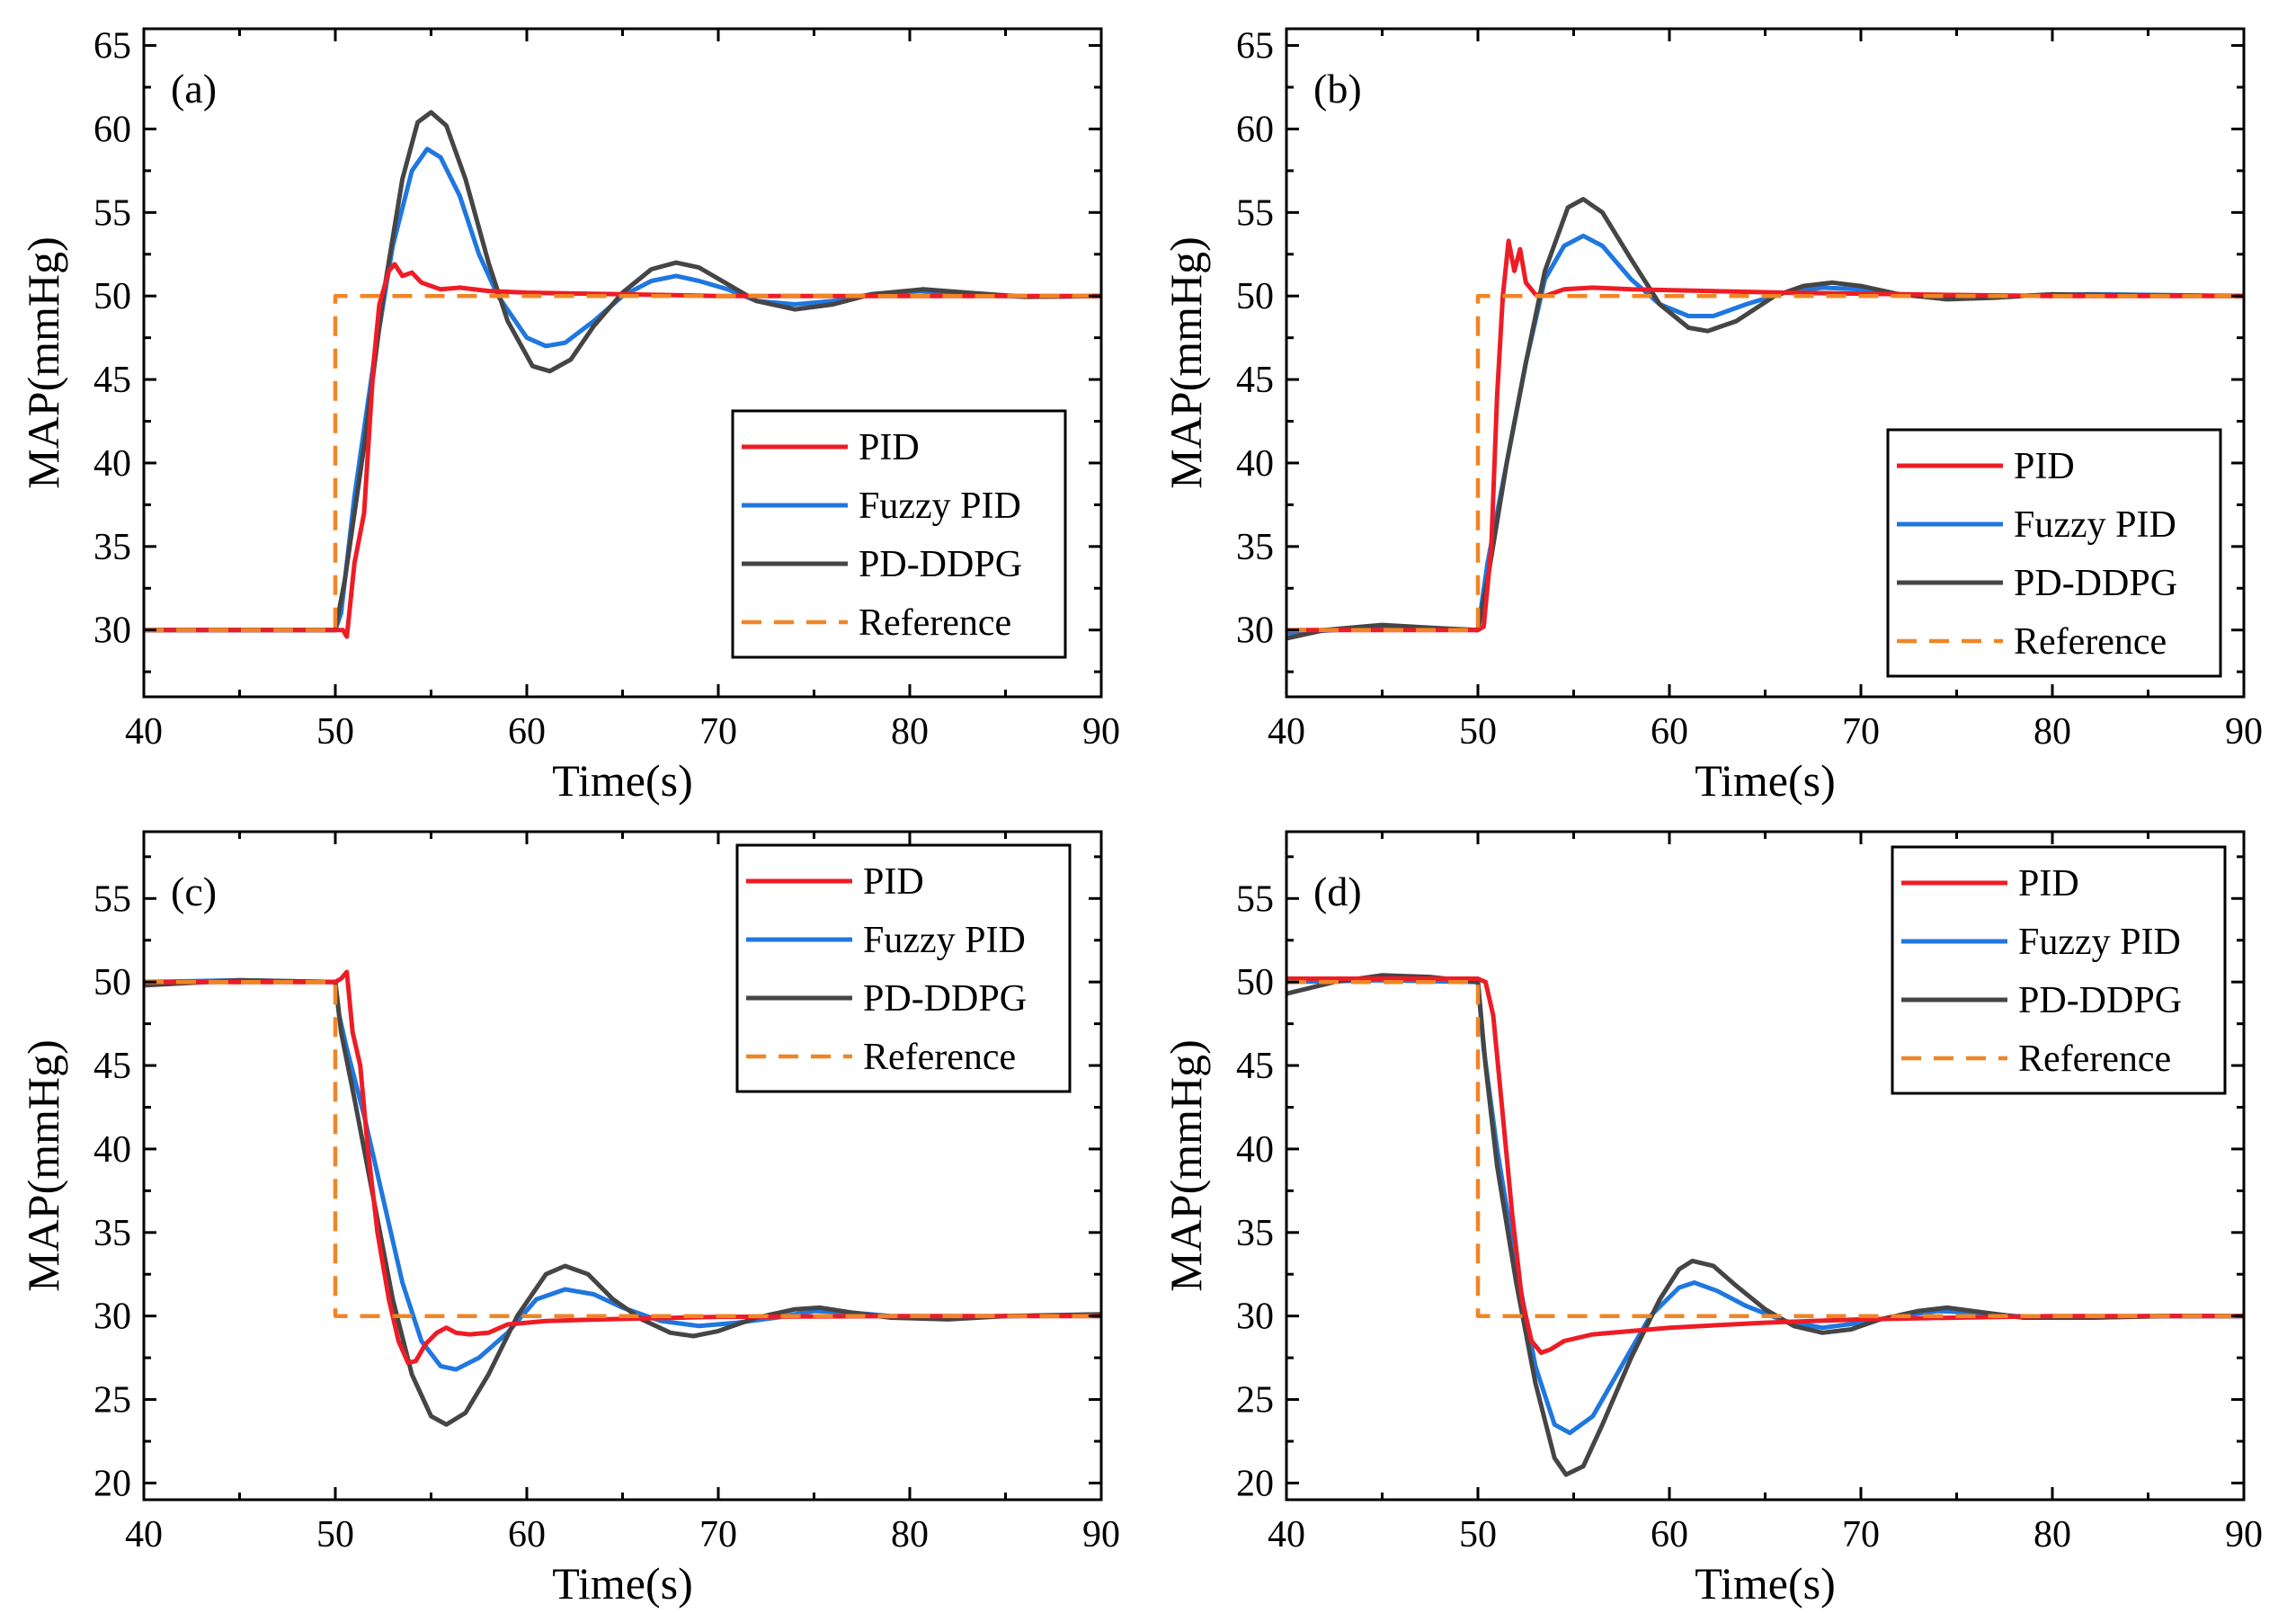  Describe the element at coordinates (1255, 129) in the screenshot. I see `y-tick-label: 60` at that location.